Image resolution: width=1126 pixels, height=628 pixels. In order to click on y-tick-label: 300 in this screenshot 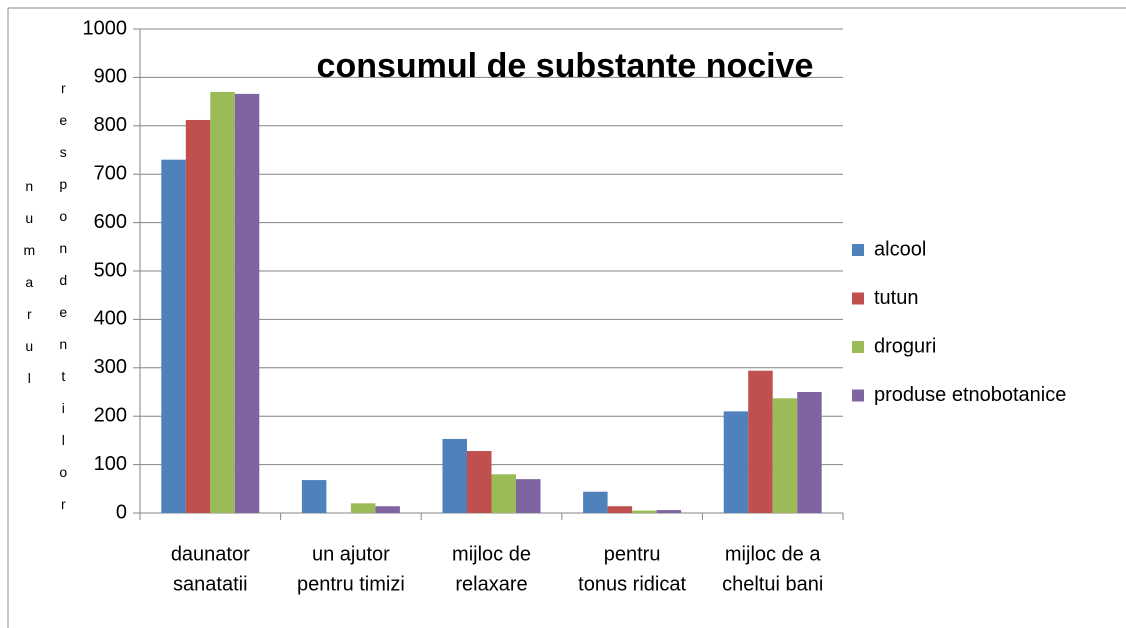, I will do `click(110, 367)`.